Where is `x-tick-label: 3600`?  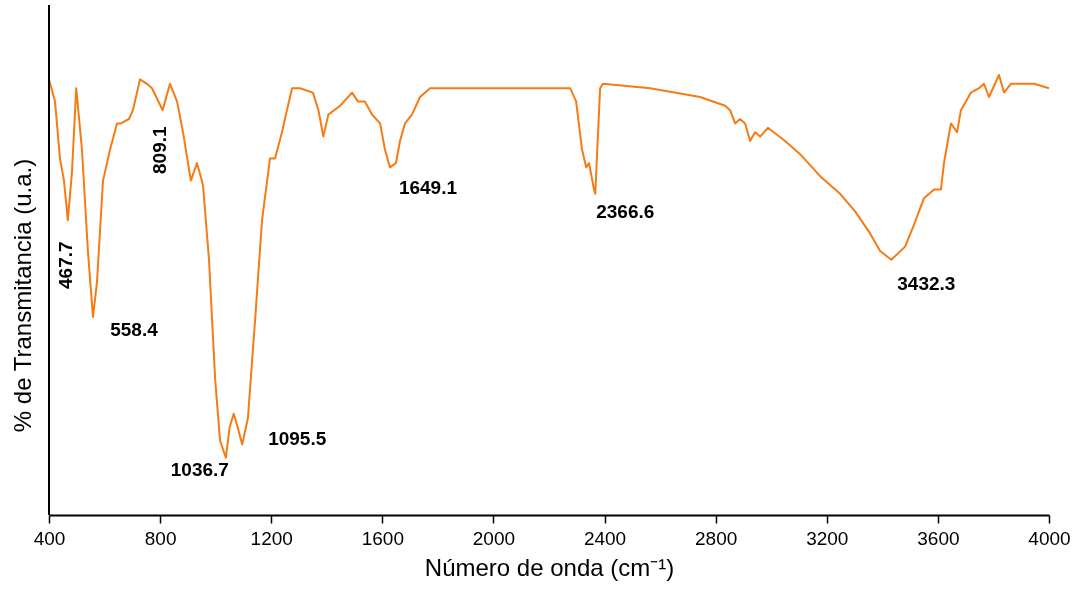 x-tick-label: 3600 is located at coordinates (938, 538).